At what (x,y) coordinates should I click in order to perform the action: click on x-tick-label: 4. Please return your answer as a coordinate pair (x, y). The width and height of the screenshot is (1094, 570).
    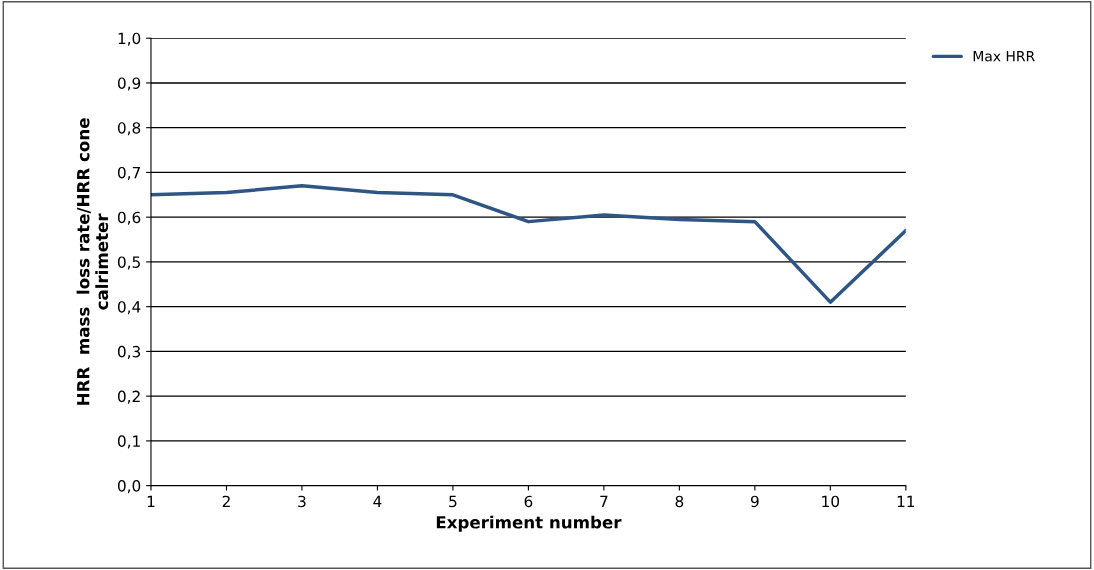
    Looking at the image, I should click on (377, 501).